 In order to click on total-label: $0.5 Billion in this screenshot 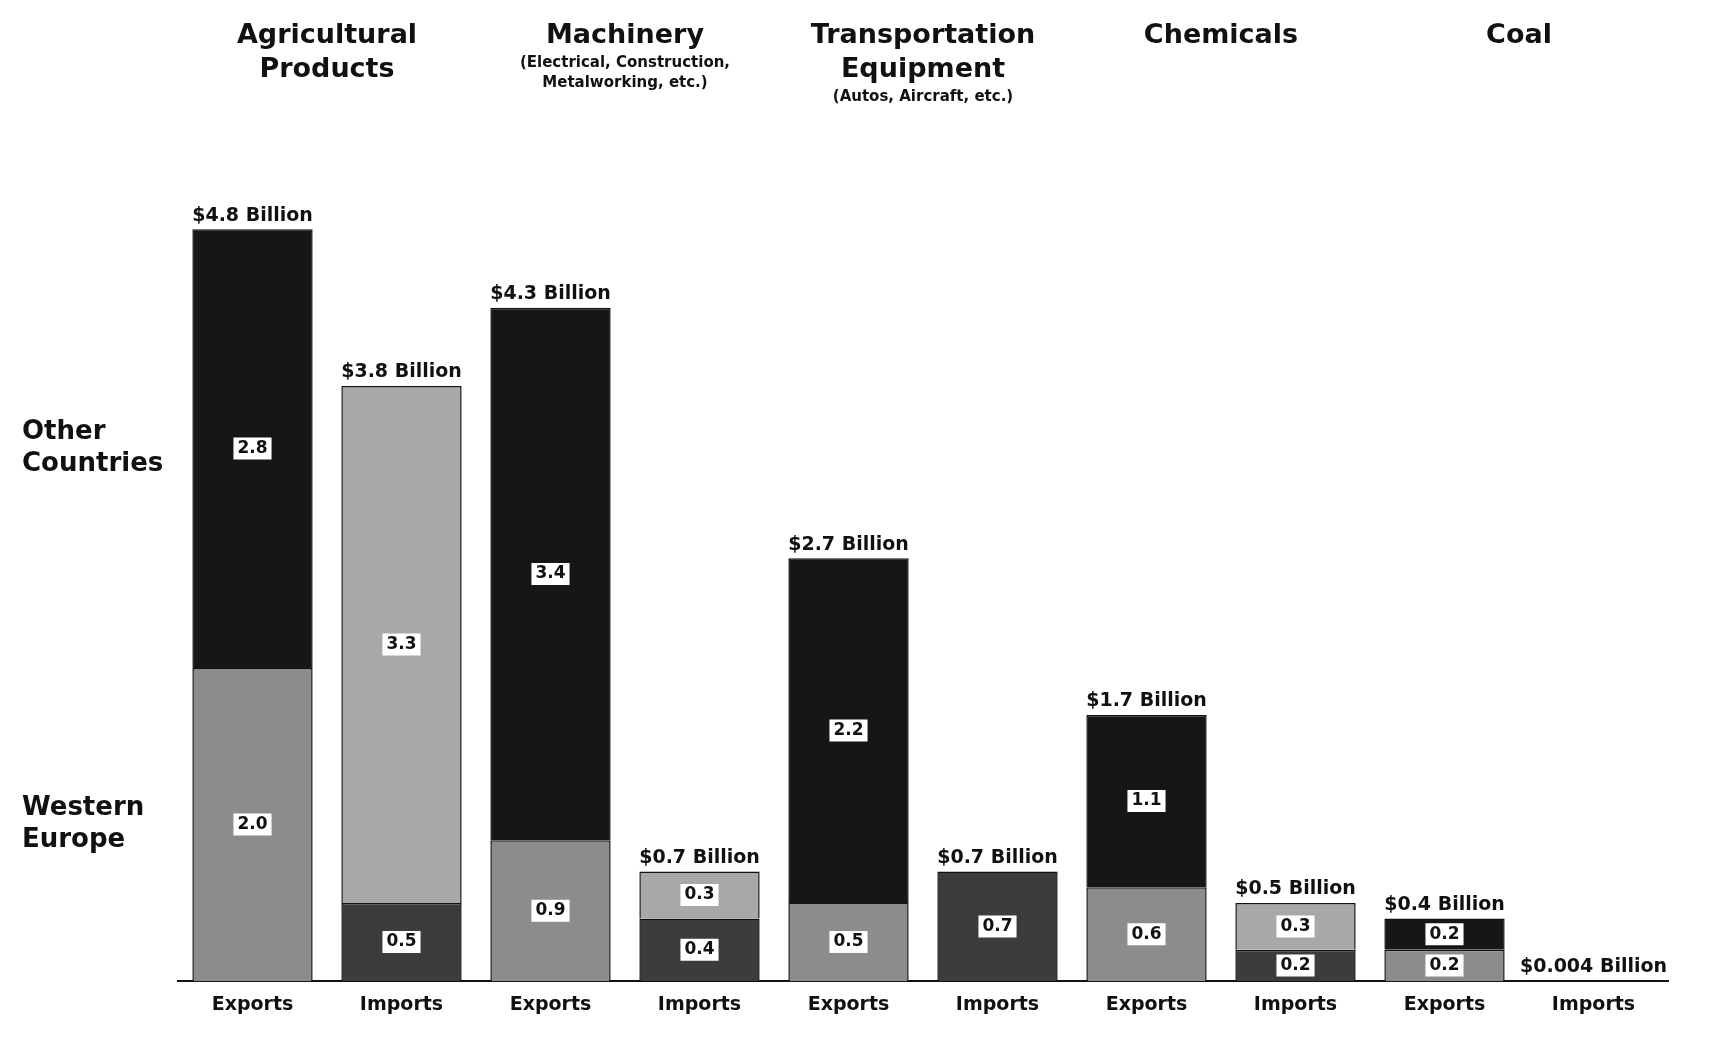, I will do `click(1295, 887)`.